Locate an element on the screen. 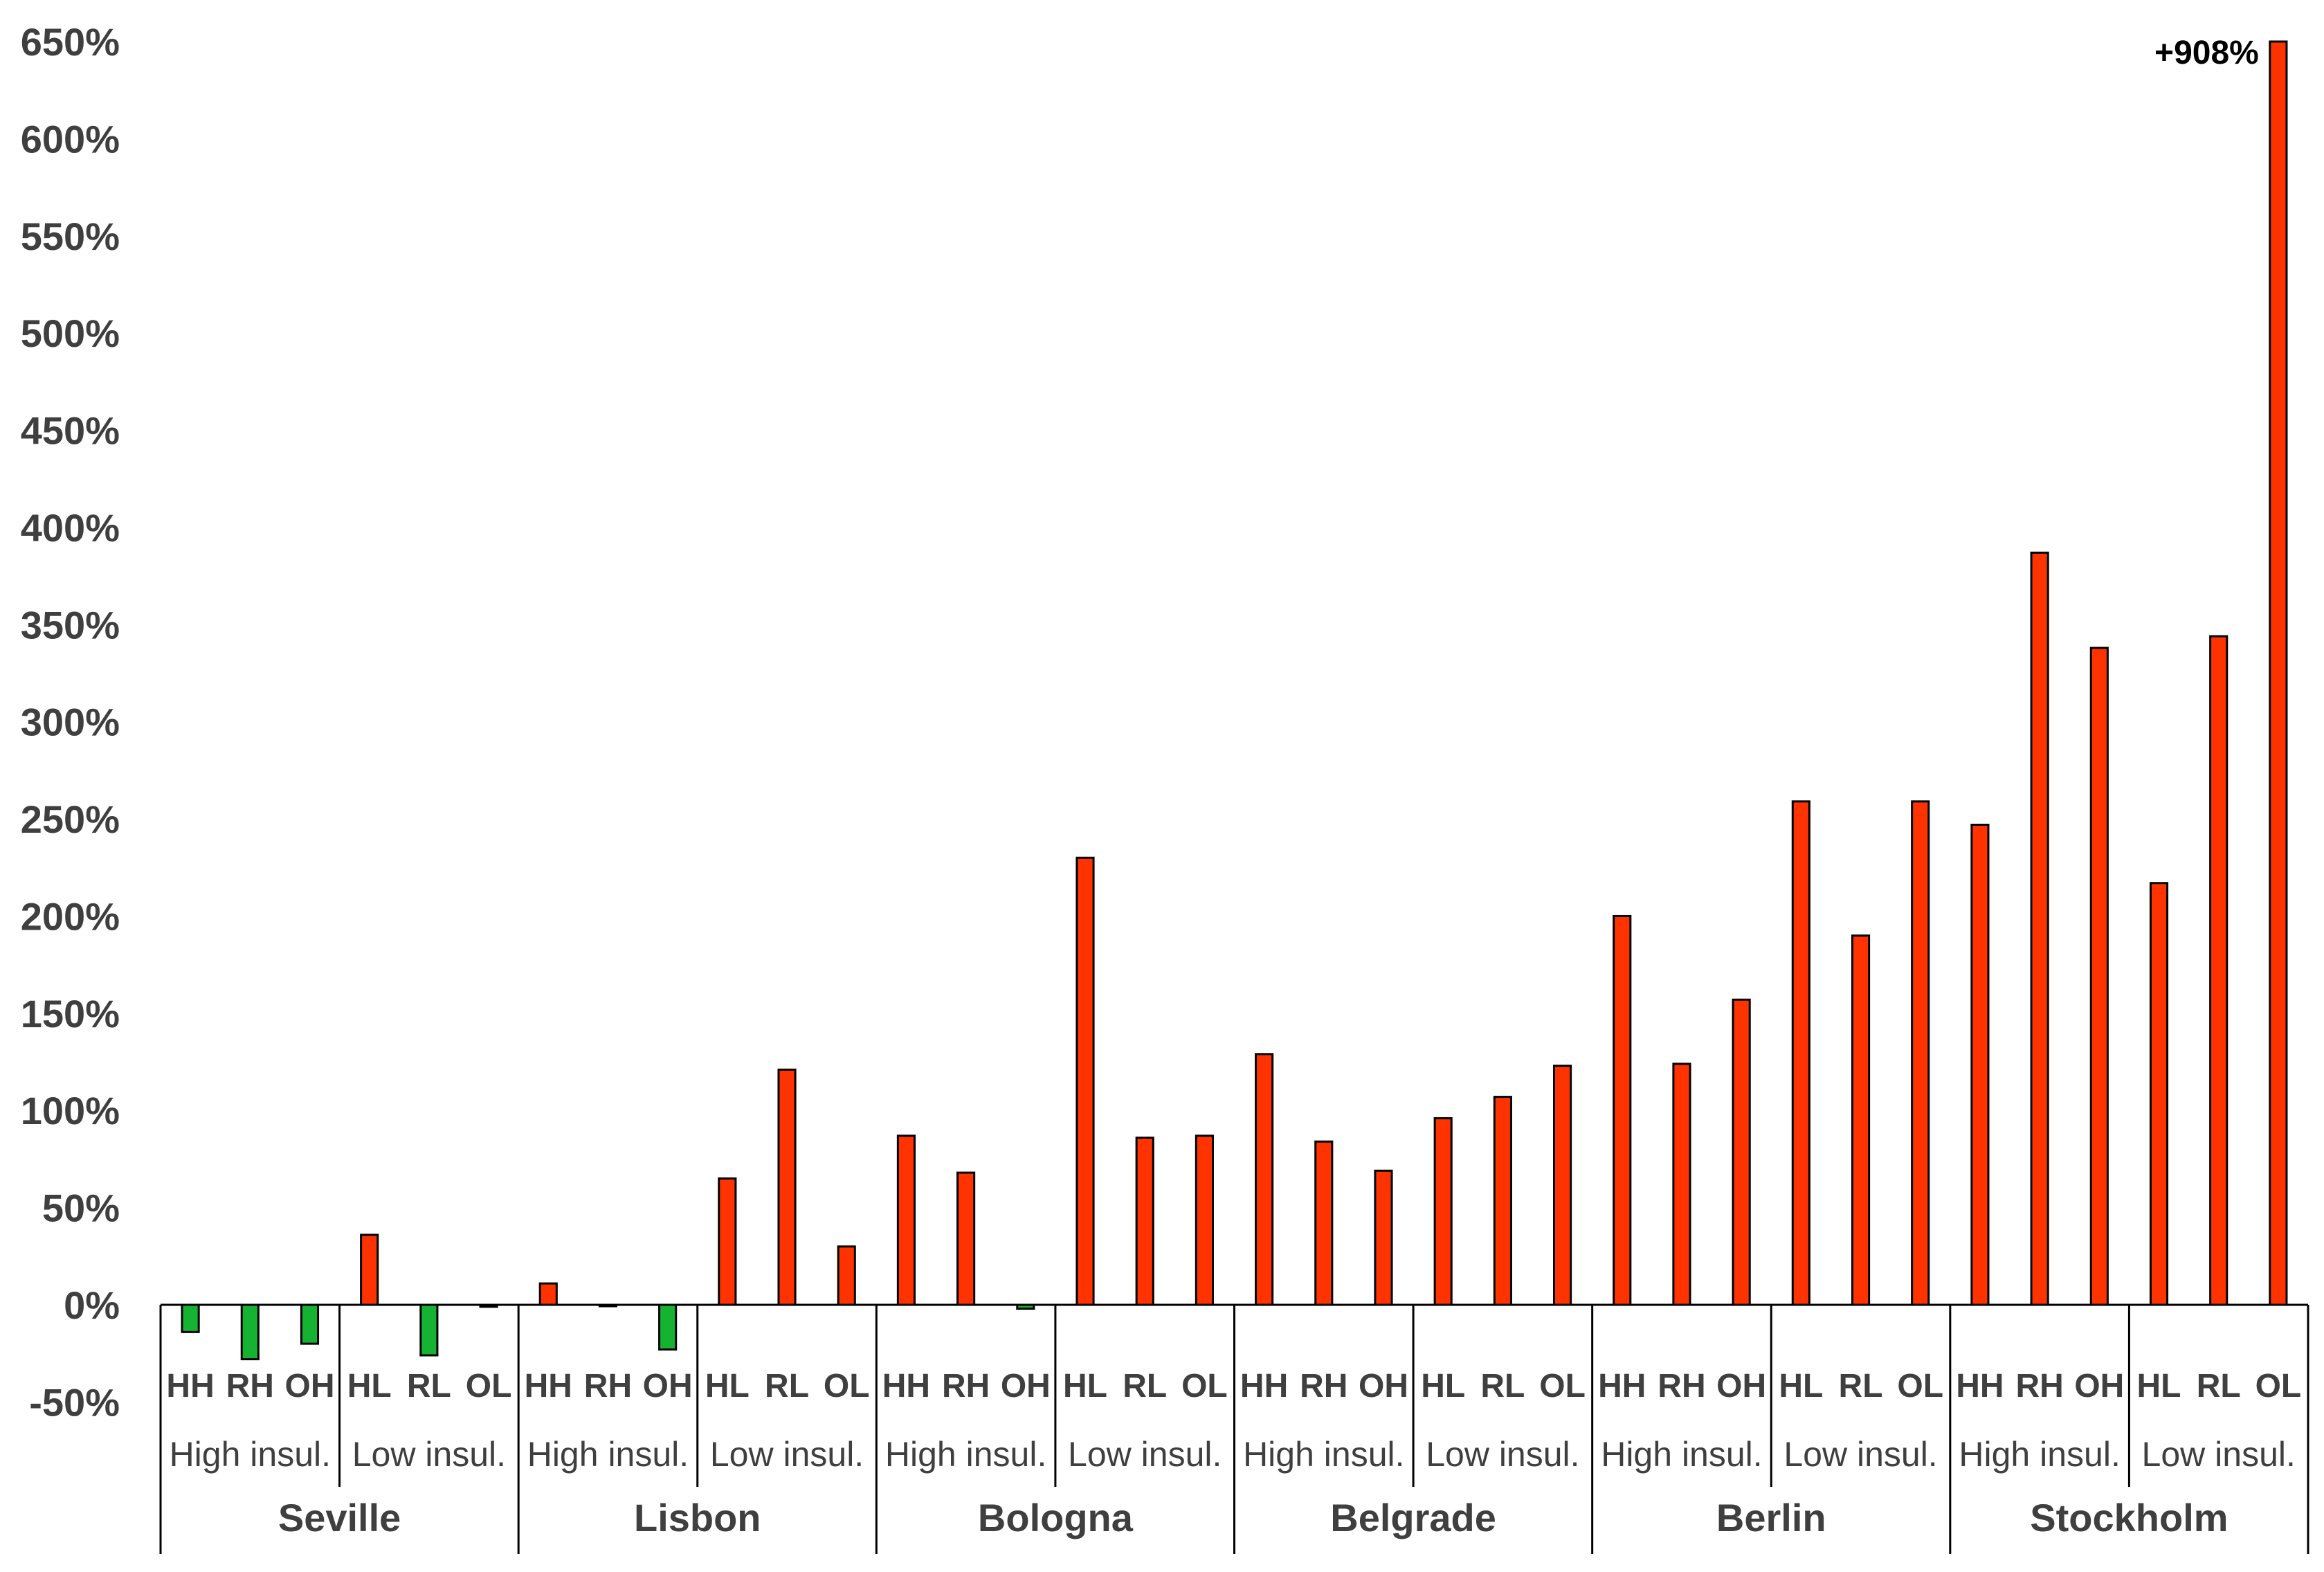  city-label: Seville is located at coordinates (339, 1517).